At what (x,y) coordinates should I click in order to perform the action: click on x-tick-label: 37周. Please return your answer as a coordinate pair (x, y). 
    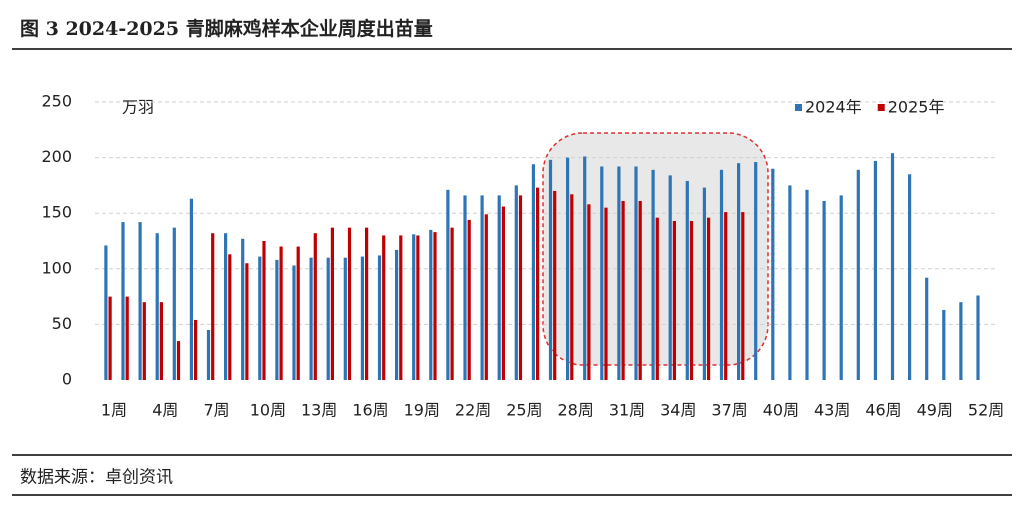
    Looking at the image, I should click on (729, 410).